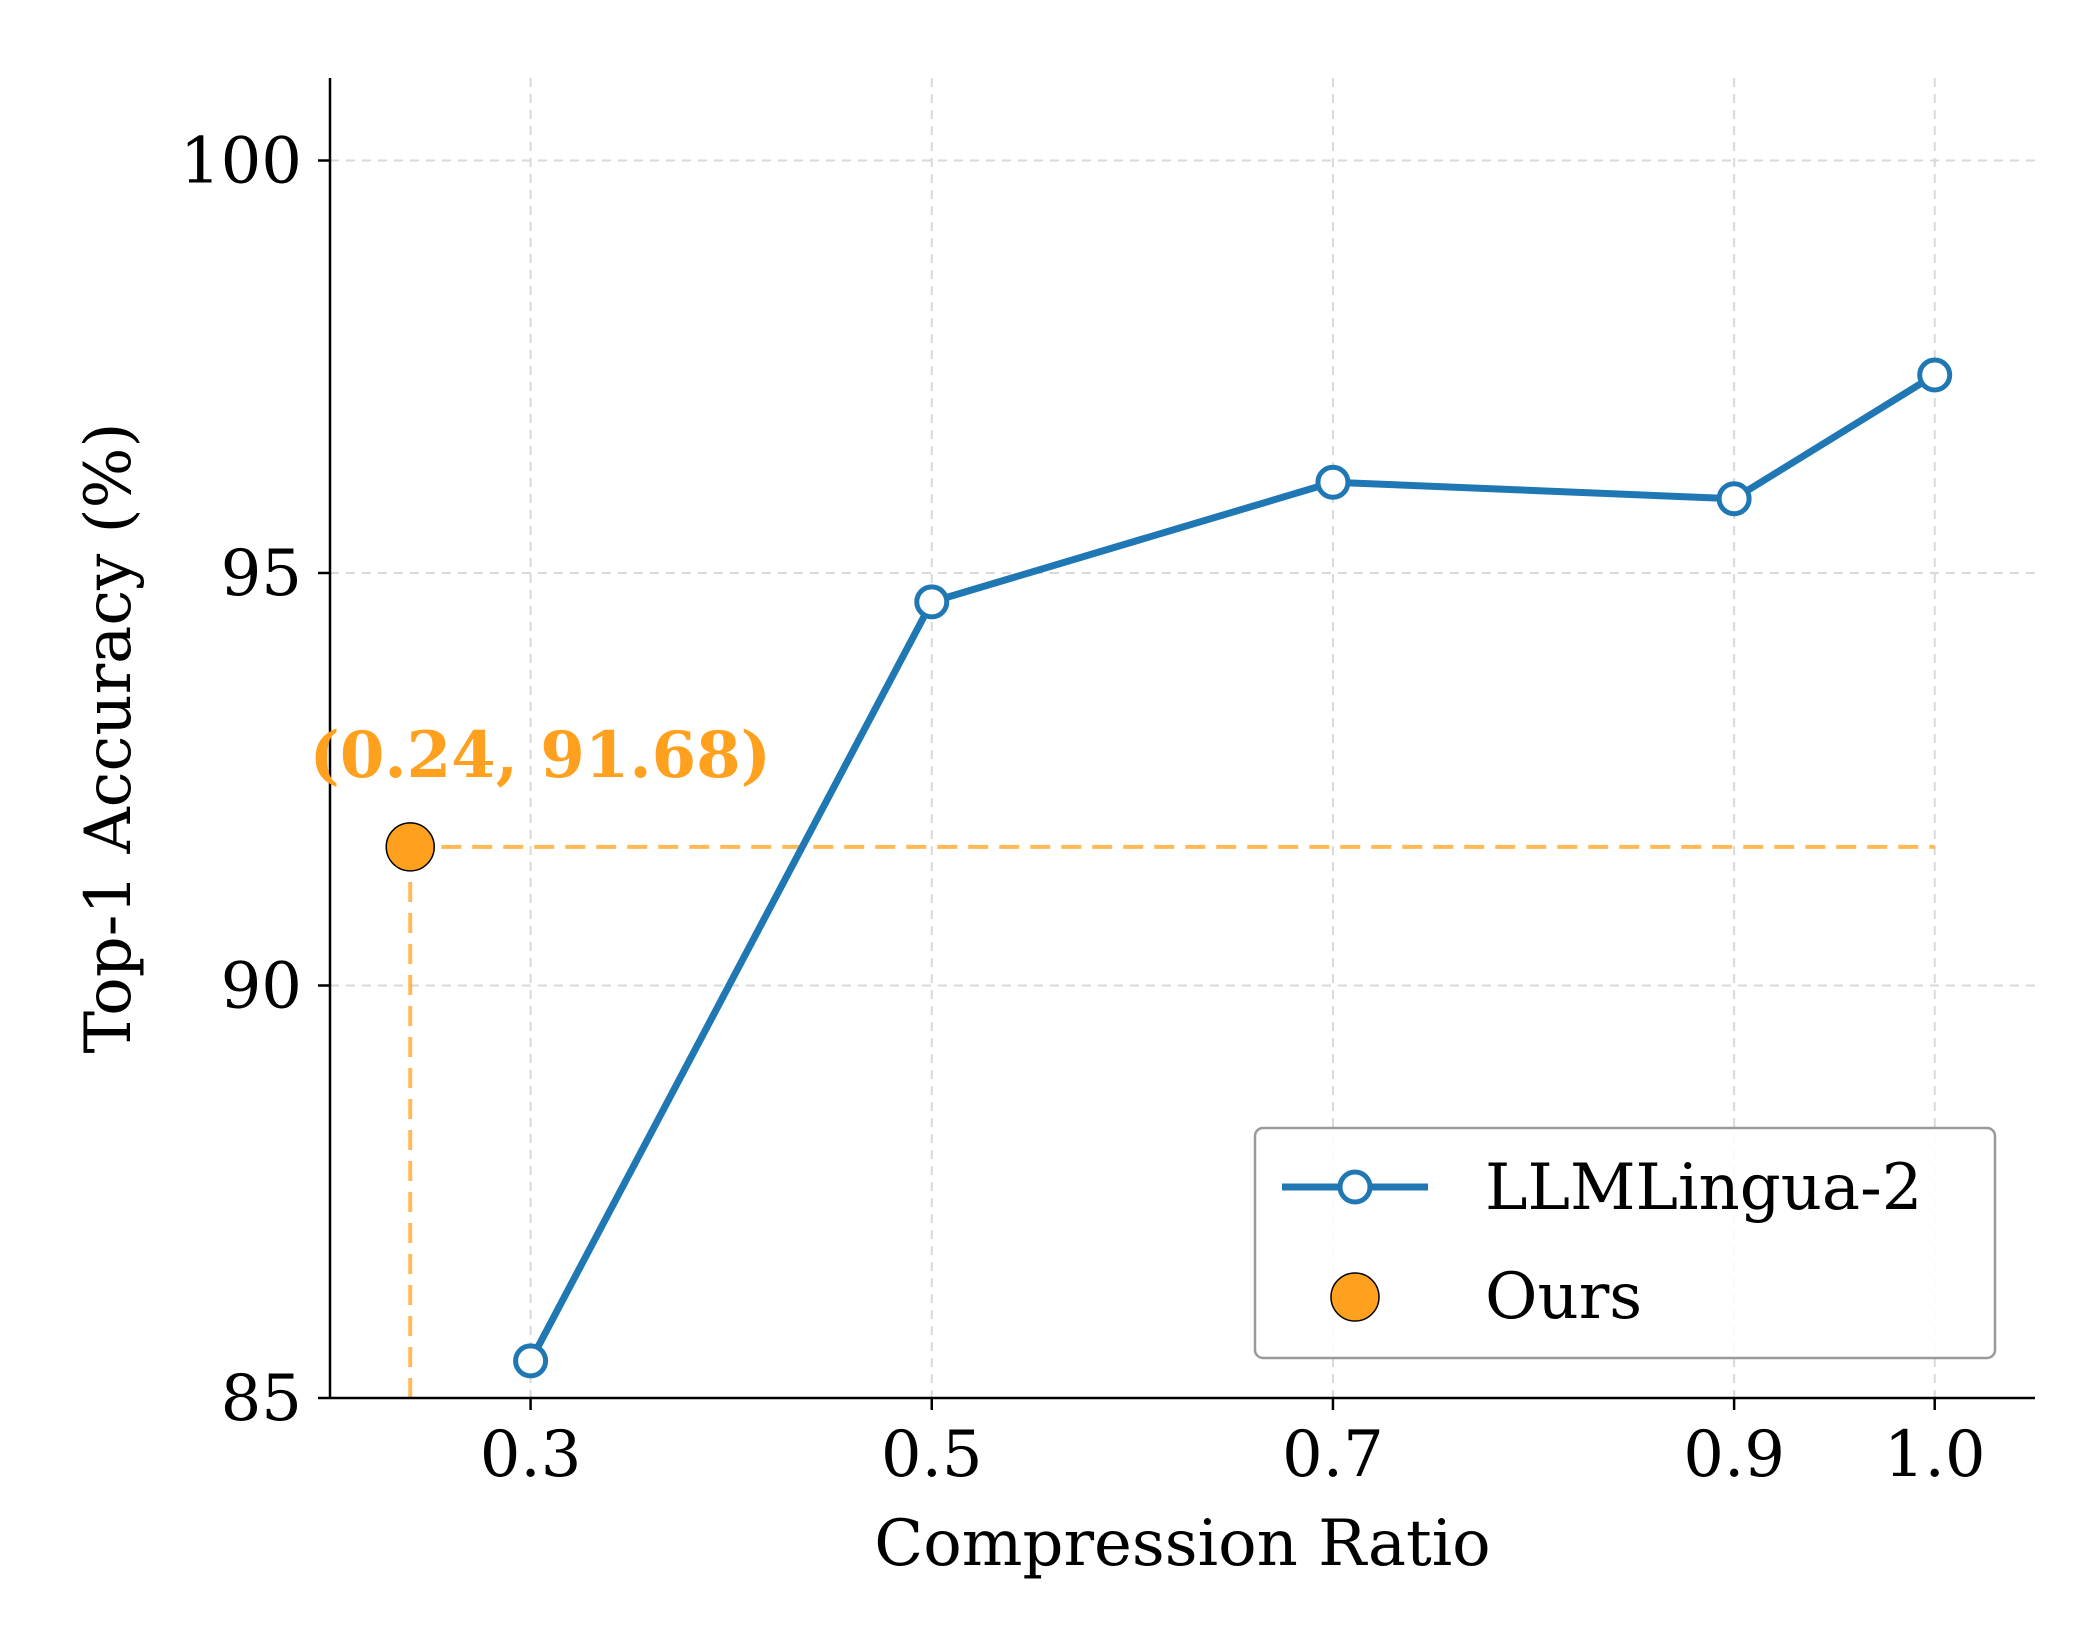  Describe the element at coordinates (261, 987) in the screenshot. I see `y-tick-label-1: 90` at that location.